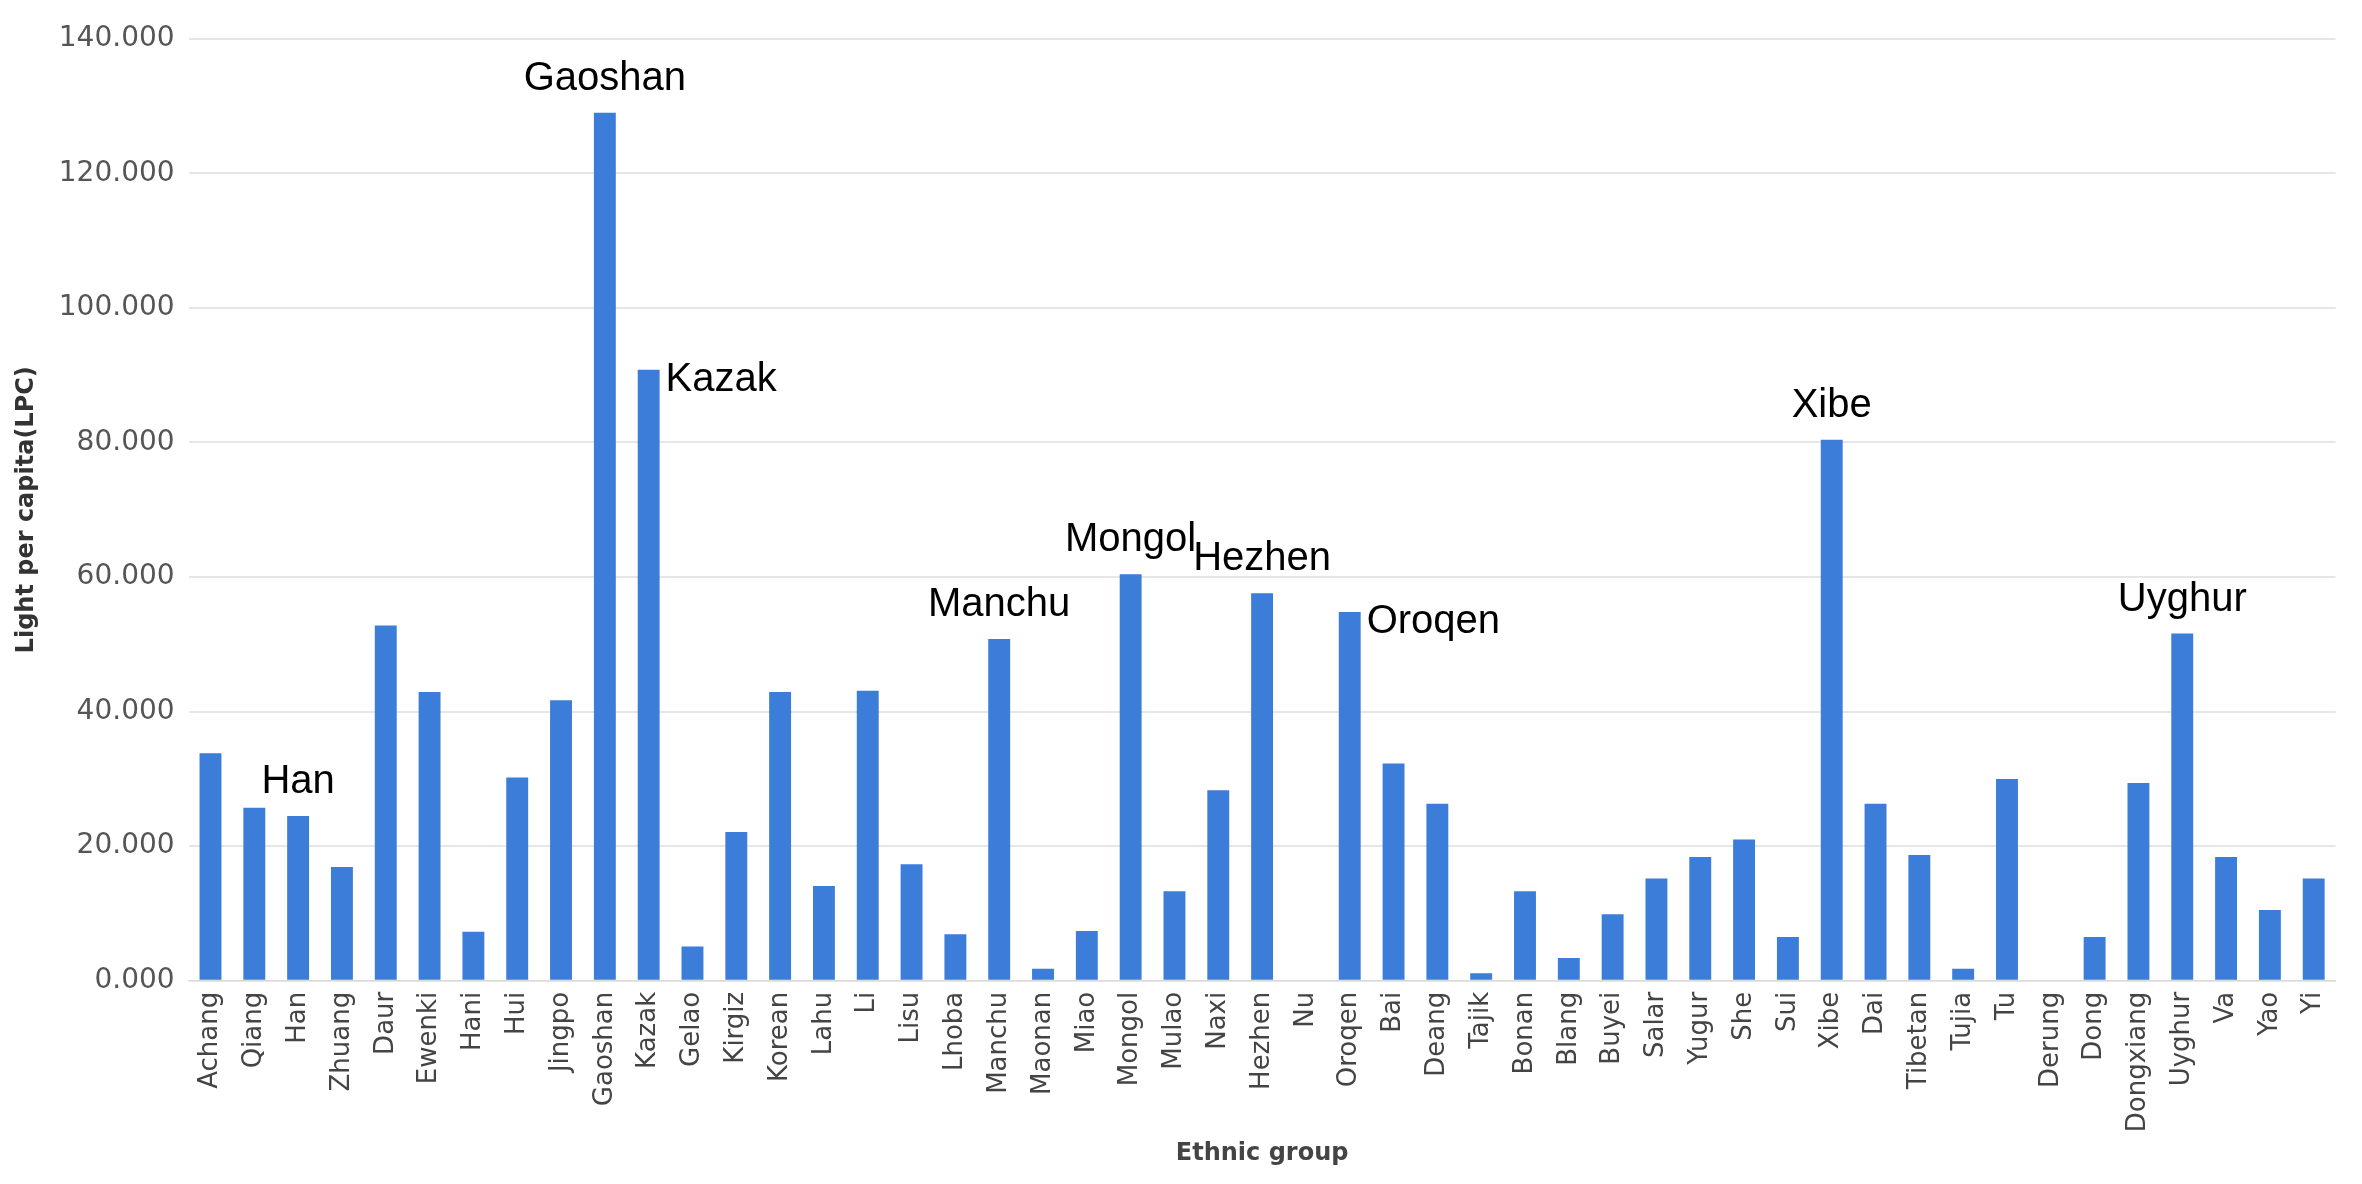 The height and width of the screenshot is (1184, 2362). What do you see at coordinates (1917, 1041) in the screenshot?
I see `x-tick-label: Tibetan` at bounding box center [1917, 1041].